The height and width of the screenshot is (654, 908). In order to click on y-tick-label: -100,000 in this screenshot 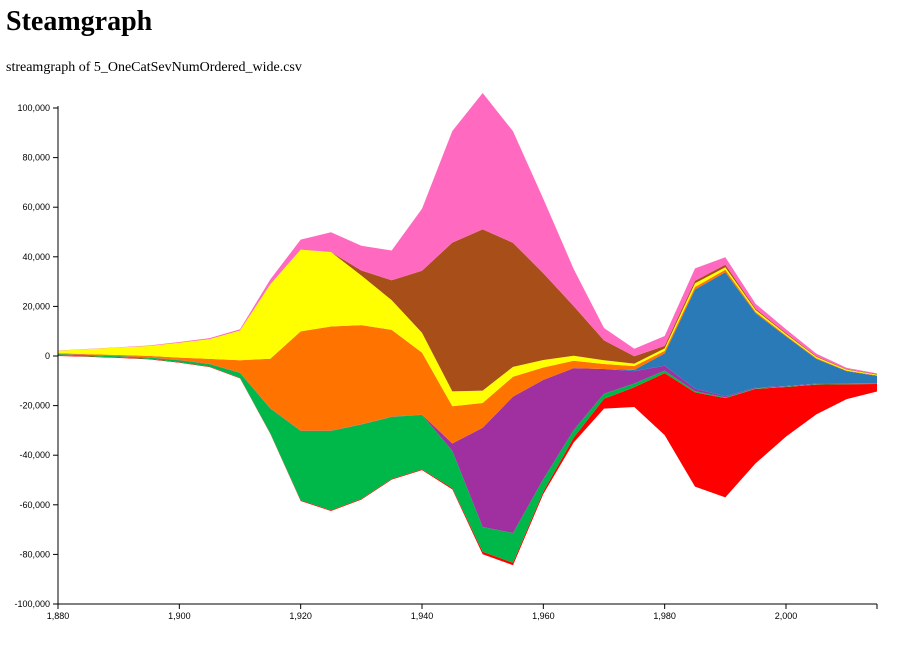, I will do `click(32, 604)`.